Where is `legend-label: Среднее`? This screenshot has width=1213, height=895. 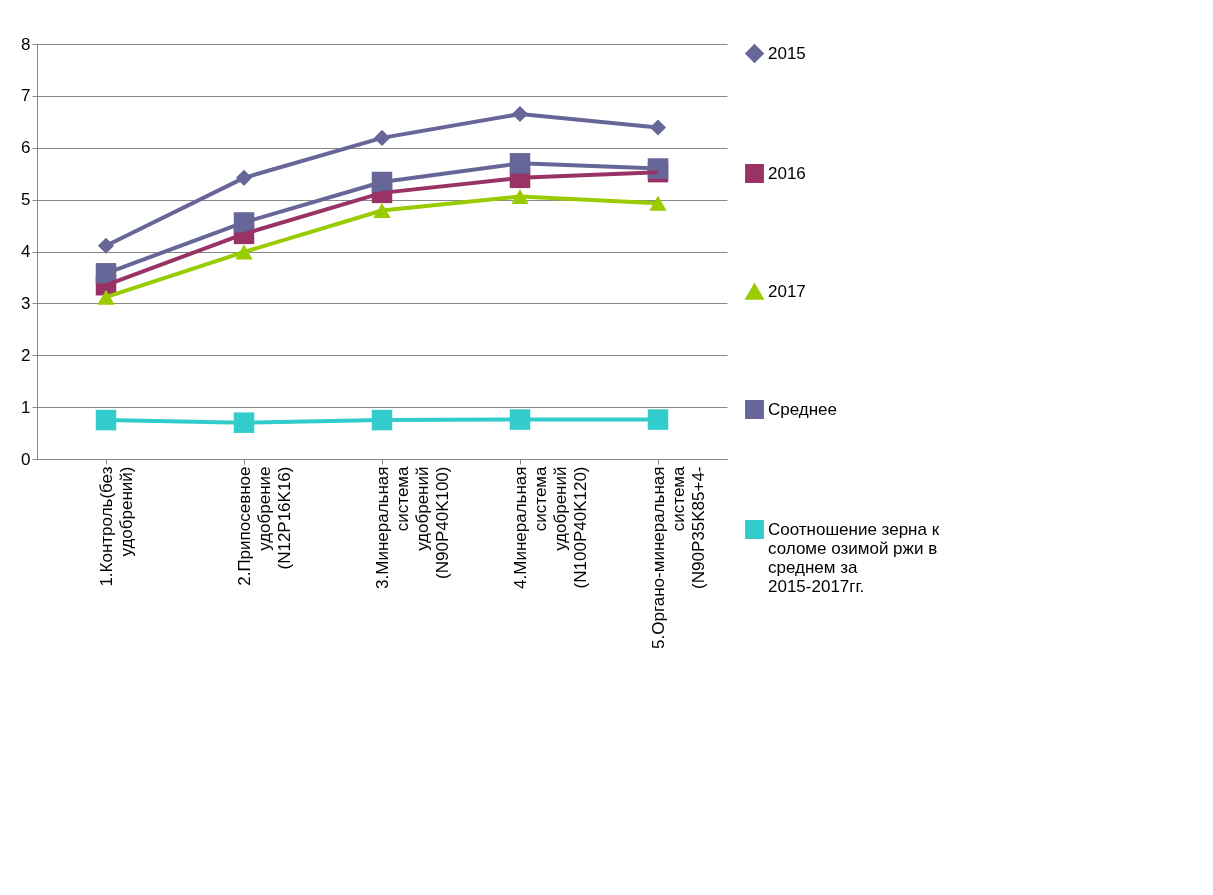
legend-label: Среднее is located at coordinates (803, 409).